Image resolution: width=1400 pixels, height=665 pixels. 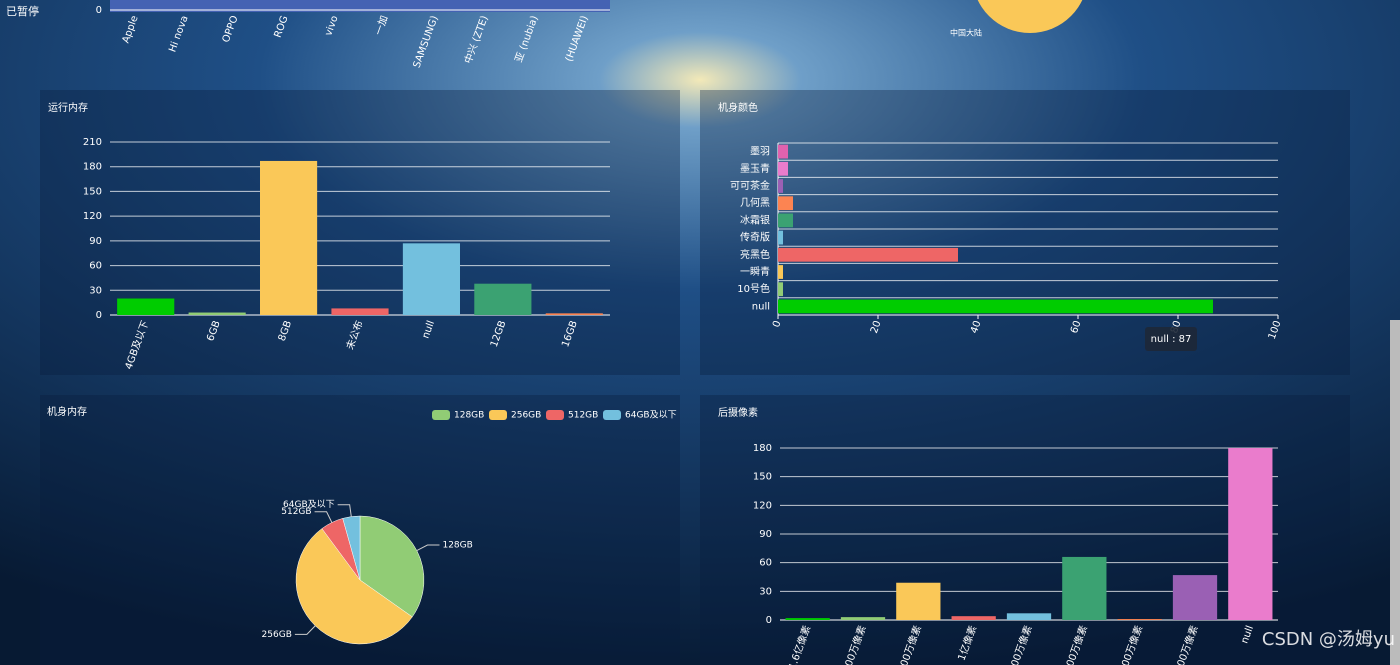 What do you see at coordinates (966, 33) in the screenshot?
I see `pie-label: 中国大陆` at bounding box center [966, 33].